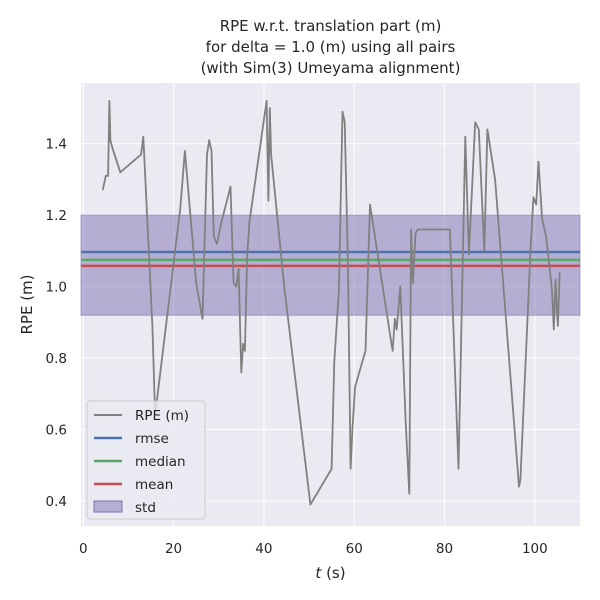 This screenshot has width=600, height=600. Describe the element at coordinates (160, 462) in the screenshot. I see `legend-median-label: median` at that location.